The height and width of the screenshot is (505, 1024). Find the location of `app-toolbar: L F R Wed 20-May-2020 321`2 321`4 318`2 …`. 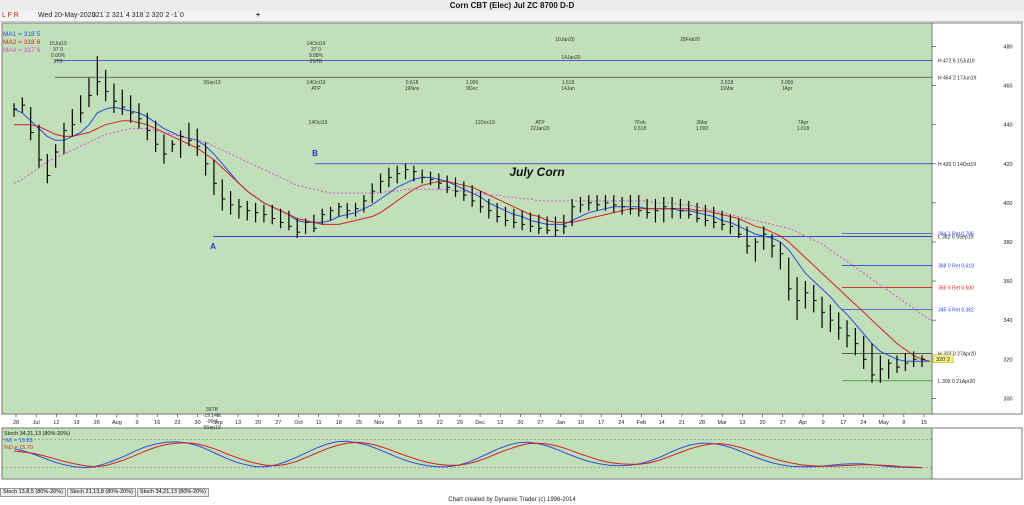

app-toolbar: L F R Wed 20-May-2020 321`2 321`4 318`2 … is located at coordinates (512, 16).